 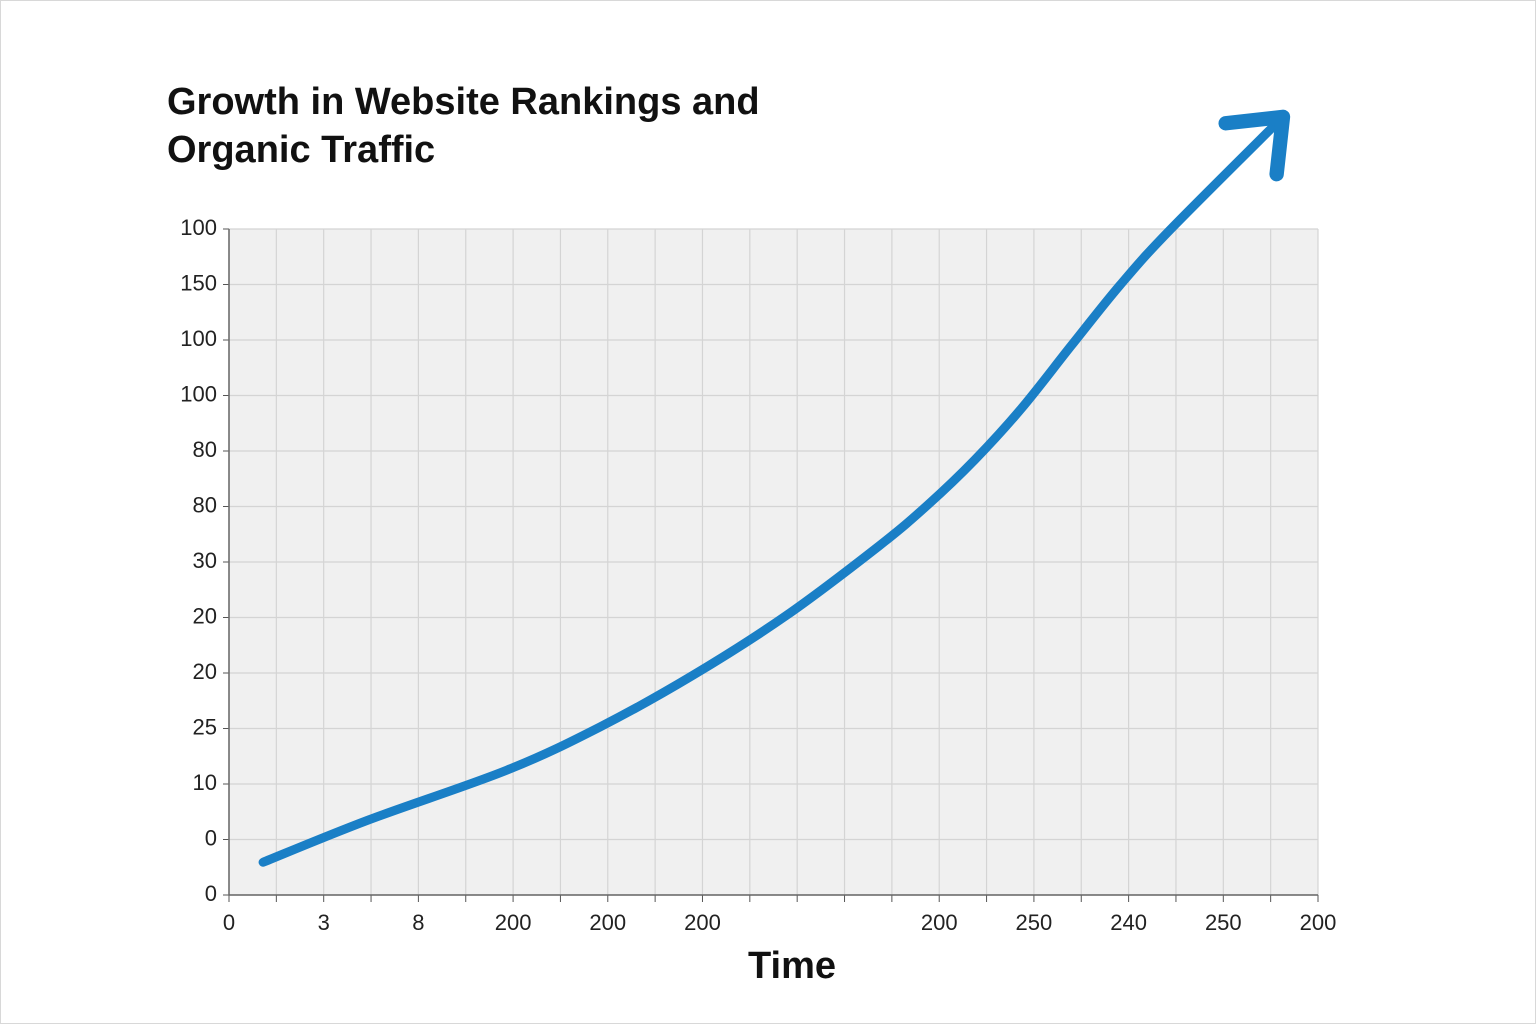 I want to click on x-axis-label: Time, so click(x=792, y=966).